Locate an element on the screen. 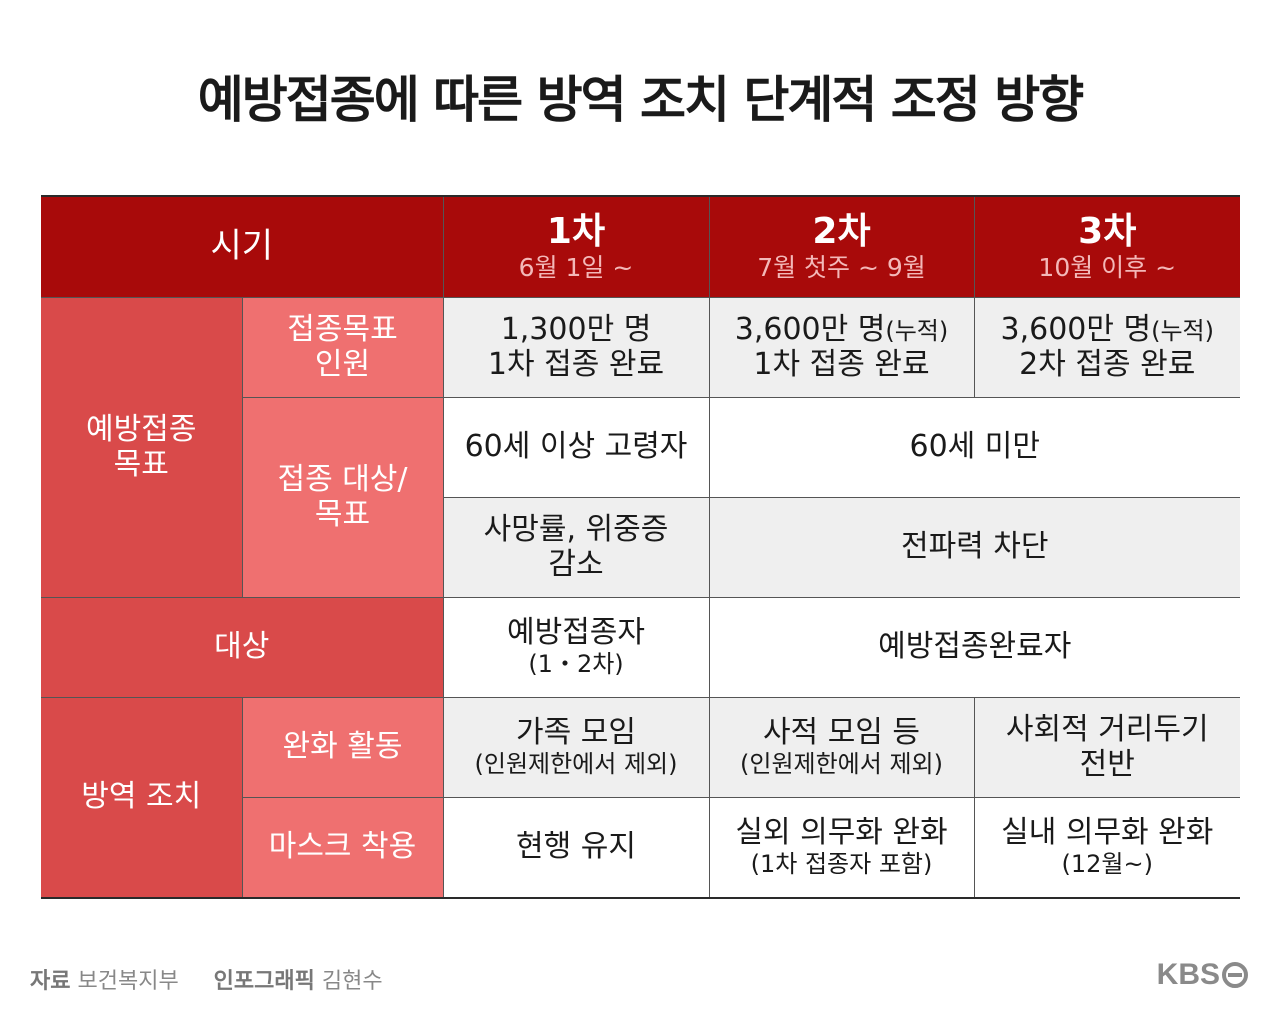 The height and width of the screenshot is (1026, 1280). header-period-label: 시기 is located at coordinates (242, 246).